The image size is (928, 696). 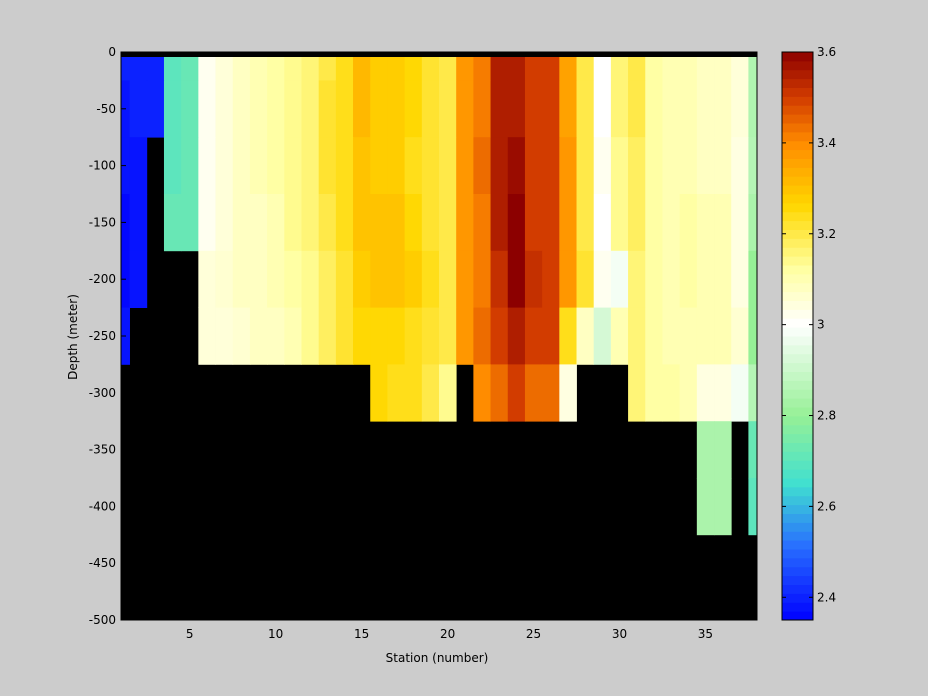 What do you see at coordinates (826, 416) in the screenshot?
I see `colorbar-tick-label: 2.8` at bounding box center [826, 416].